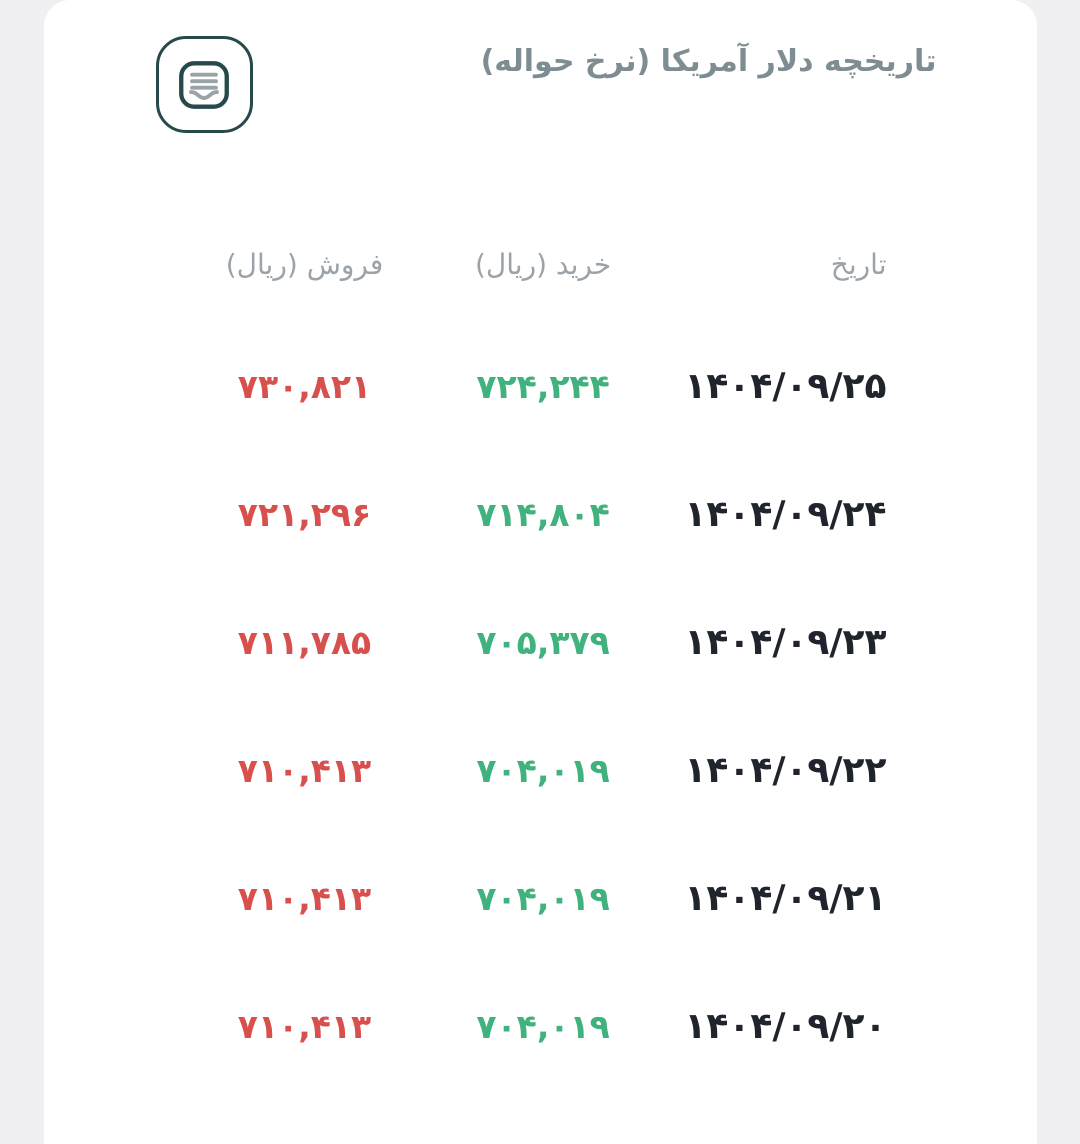 The width and height of the screenshot is (1080, 1144). Describe the element at coordinates (858, 264) in the screenshot. I see `column-header-date: تاریخ` at that location.